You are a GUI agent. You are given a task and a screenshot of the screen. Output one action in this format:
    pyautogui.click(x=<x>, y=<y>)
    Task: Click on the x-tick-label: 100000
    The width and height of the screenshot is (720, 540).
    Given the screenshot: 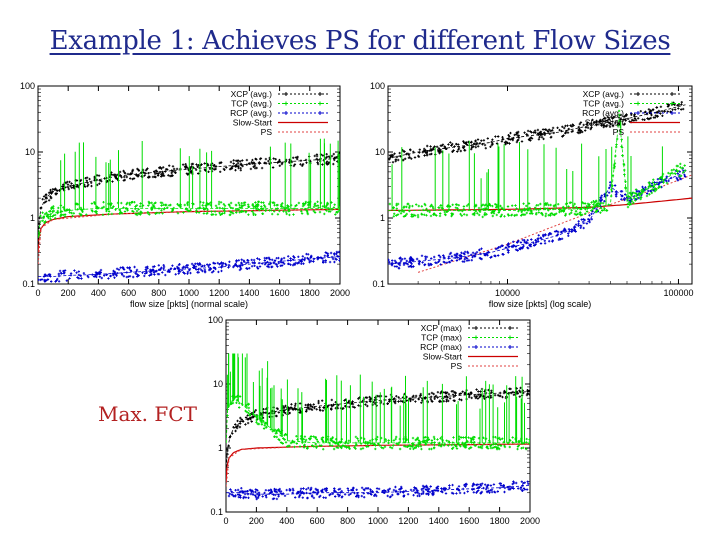 What is the action you would take?
    pyautogui.click(x=678, y=293)
    